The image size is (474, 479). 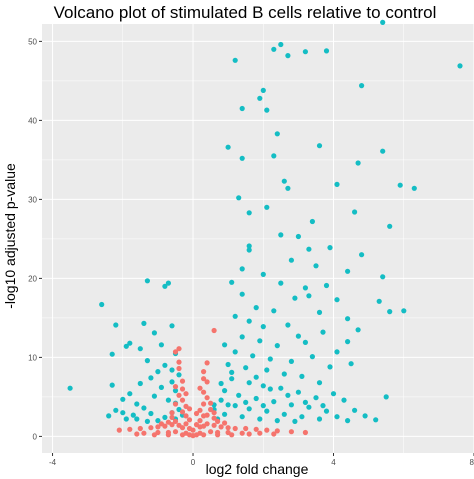 What do you see at coordinates (32, 357) in the screenshot?
I see `y-tick-label: 10` at bounding box center [32, 357].